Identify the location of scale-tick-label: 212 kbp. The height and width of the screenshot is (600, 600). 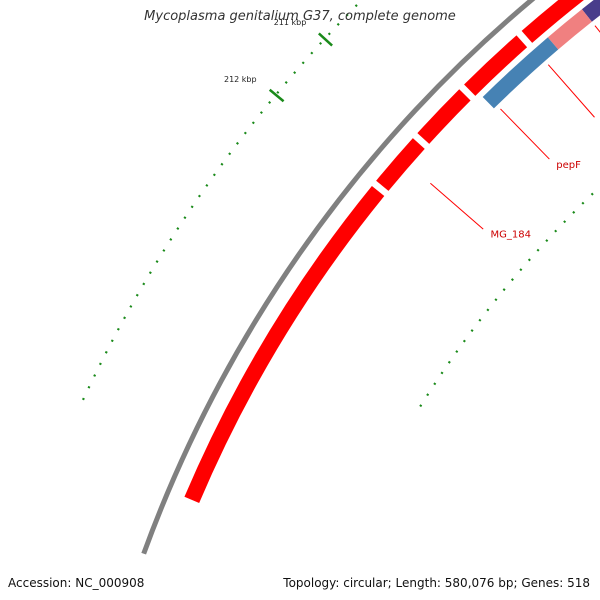
(240, 79).